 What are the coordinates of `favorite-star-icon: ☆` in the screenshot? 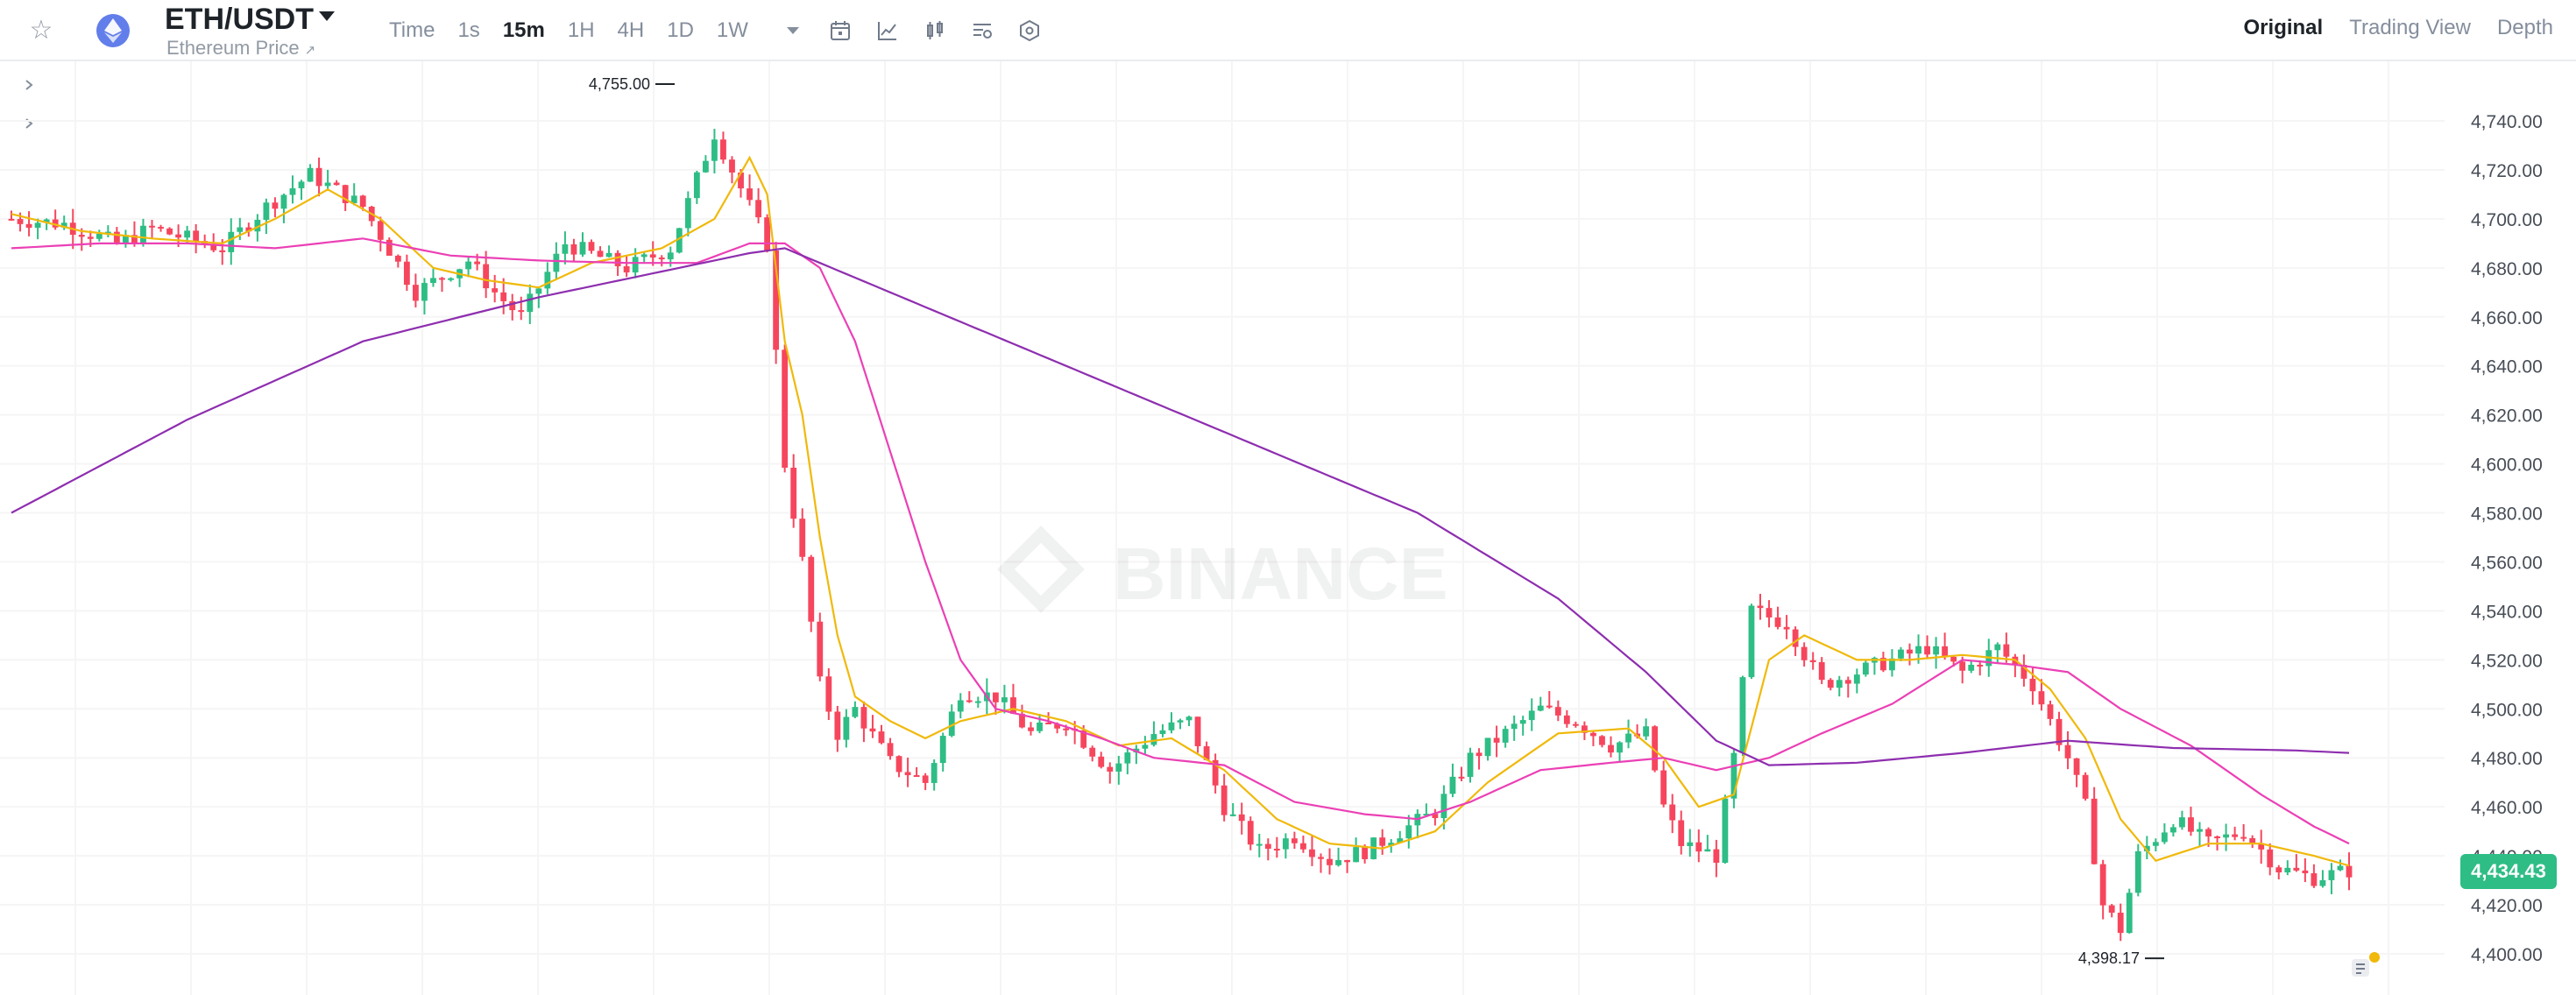 It's located at (41, 30).